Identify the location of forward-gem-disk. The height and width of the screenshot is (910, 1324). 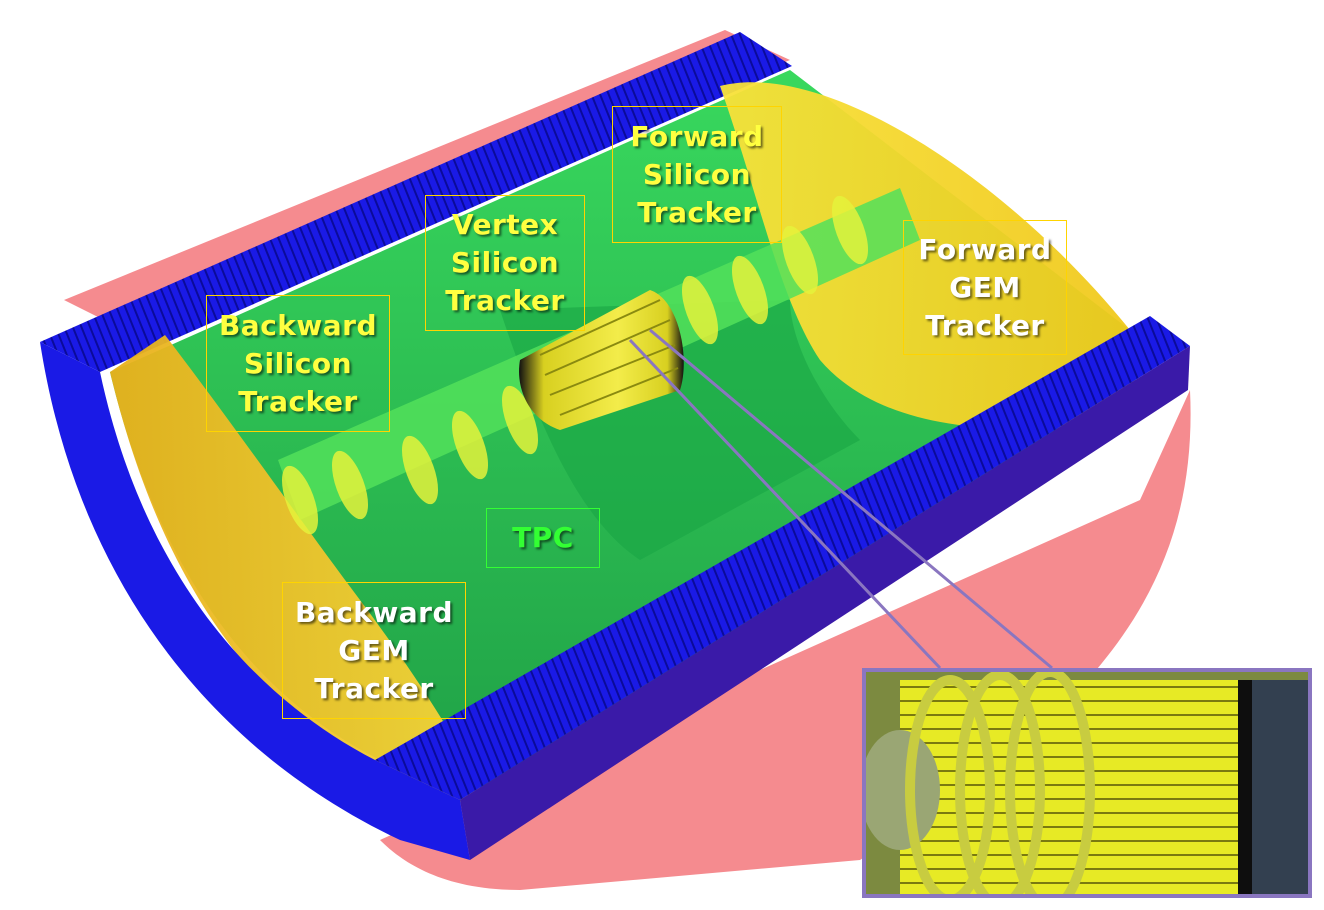
(930, 256).